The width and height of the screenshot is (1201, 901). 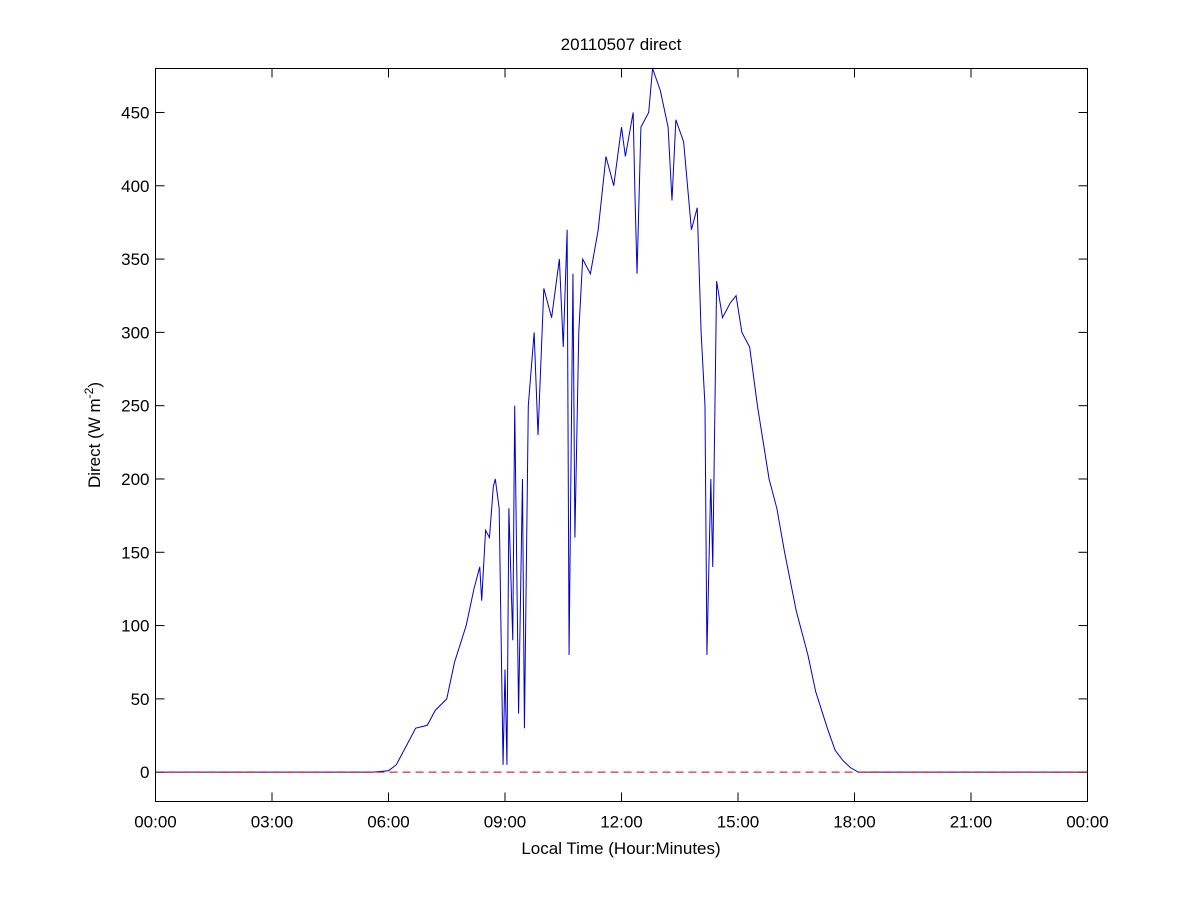 What do you see at coordinates (135, 112) in the screenshot?
I see `y-tick-label: 450` at bounding box center [135, 112].